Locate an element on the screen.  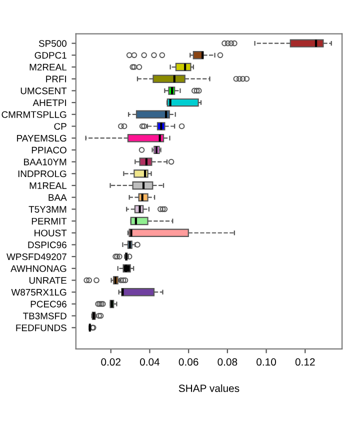
y-tick-label: PERMIT is located at coordinates (49, 221).